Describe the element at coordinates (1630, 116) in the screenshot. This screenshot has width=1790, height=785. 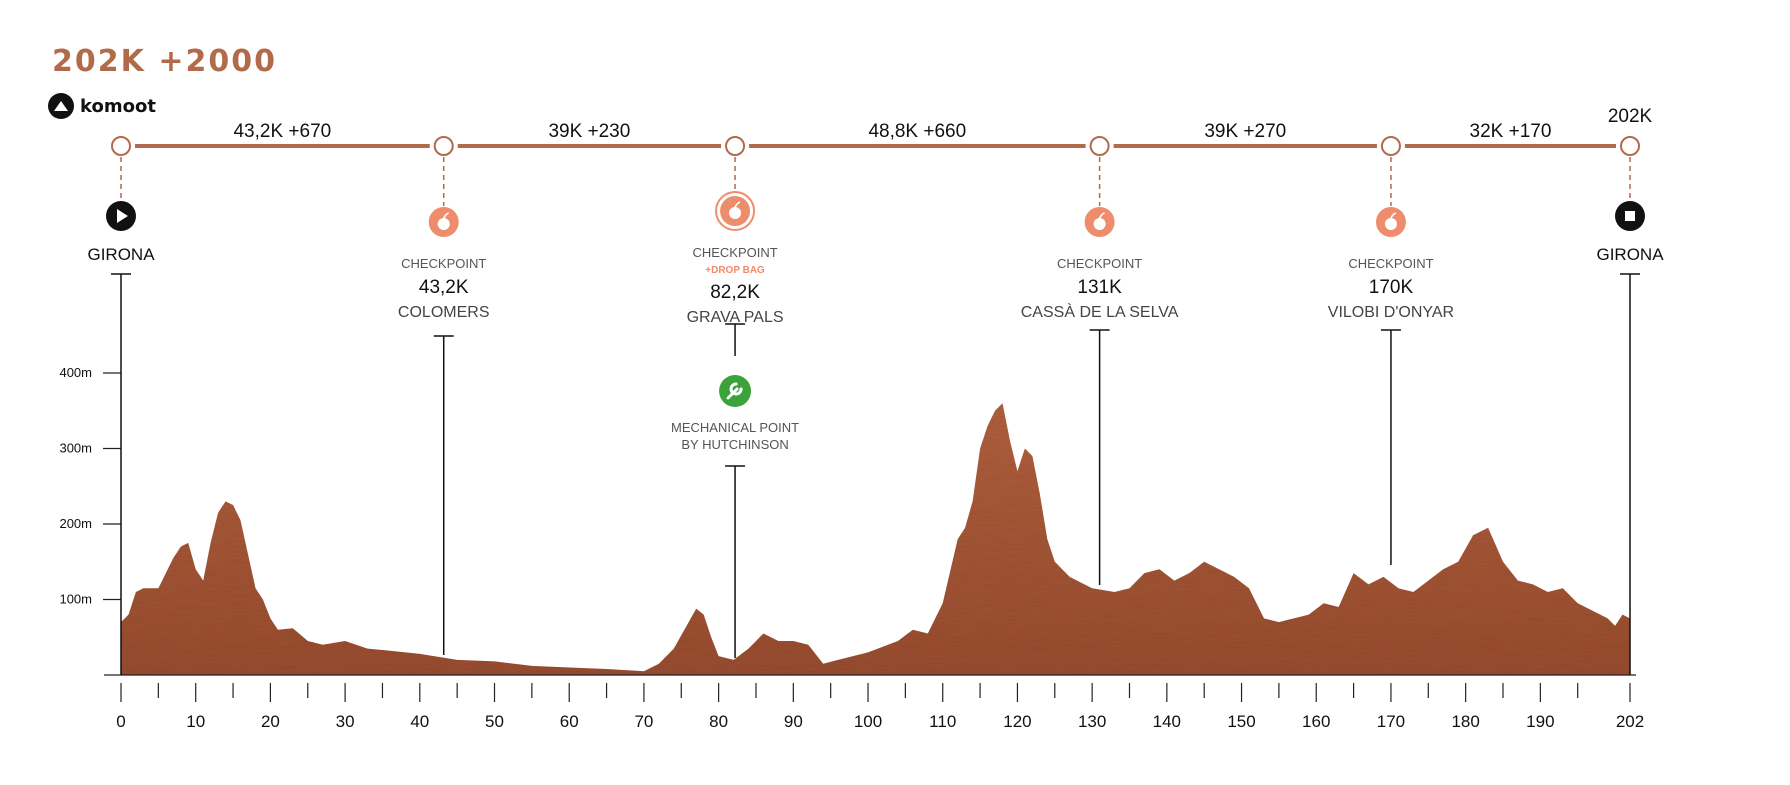
I see `end-distance-label: 202K` at that location.